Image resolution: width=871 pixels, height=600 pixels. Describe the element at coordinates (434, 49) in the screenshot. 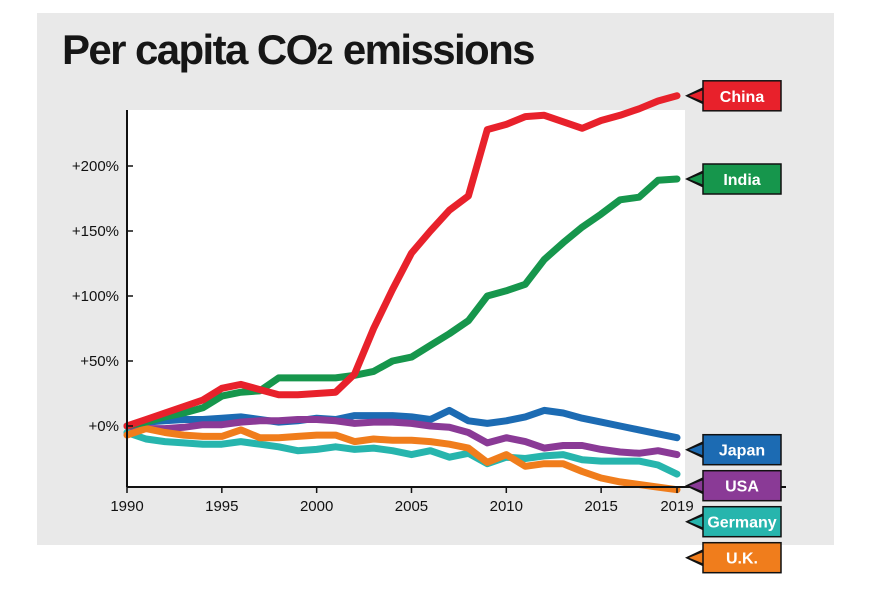

I see `chart-title-end: emissions` at that location.